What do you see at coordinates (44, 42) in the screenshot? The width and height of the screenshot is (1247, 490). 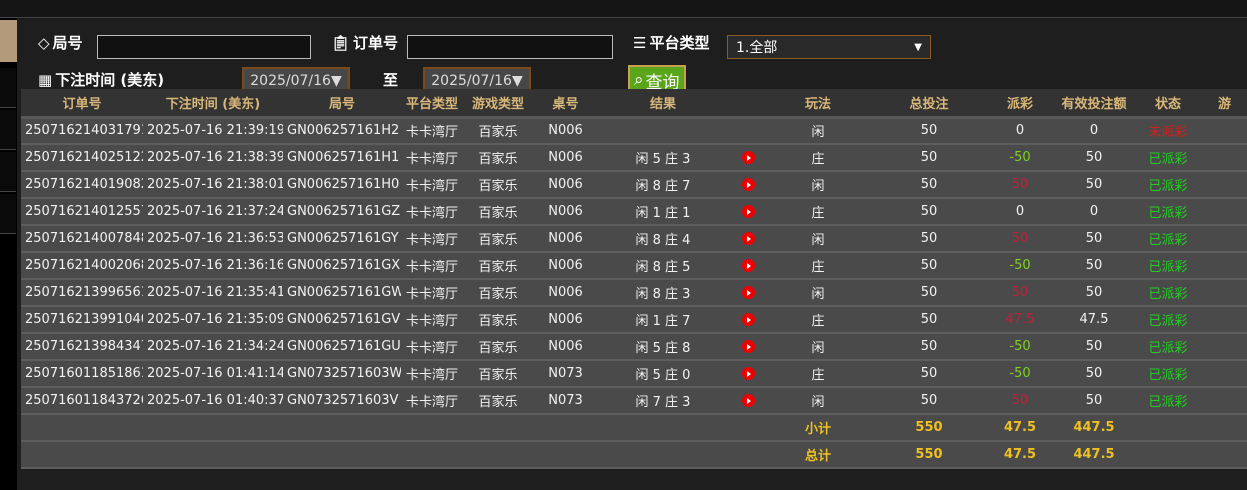 I see `tag-icon: ◇` at bounding box center [44, 42].